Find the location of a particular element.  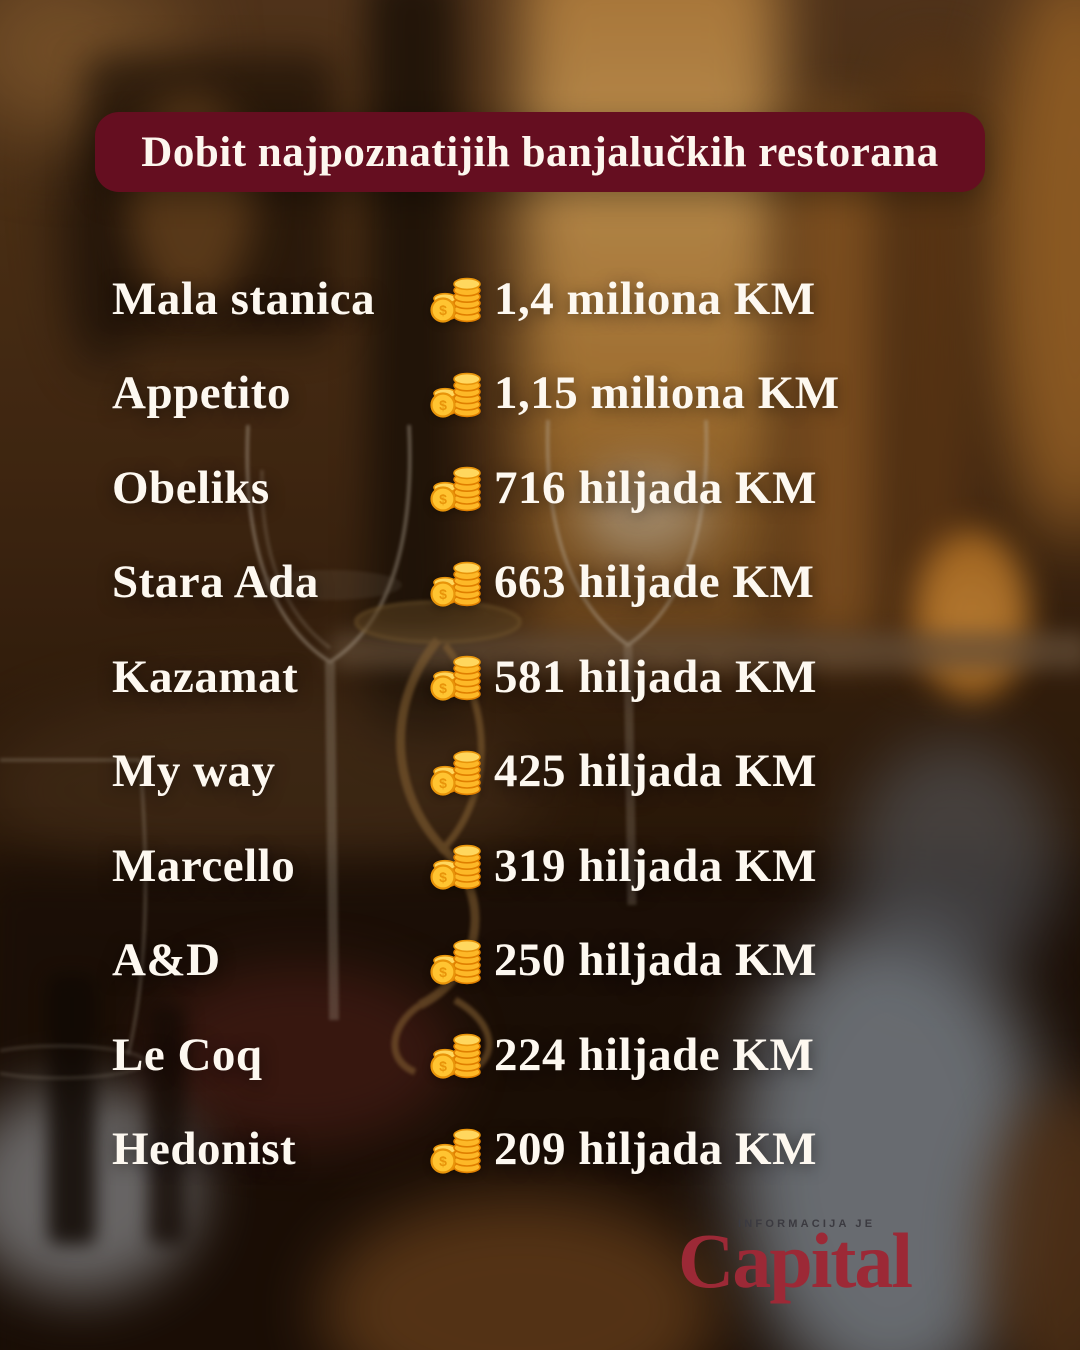

list-item: A&D $ 250 hiljada KM is located at coordinates (552, 961).